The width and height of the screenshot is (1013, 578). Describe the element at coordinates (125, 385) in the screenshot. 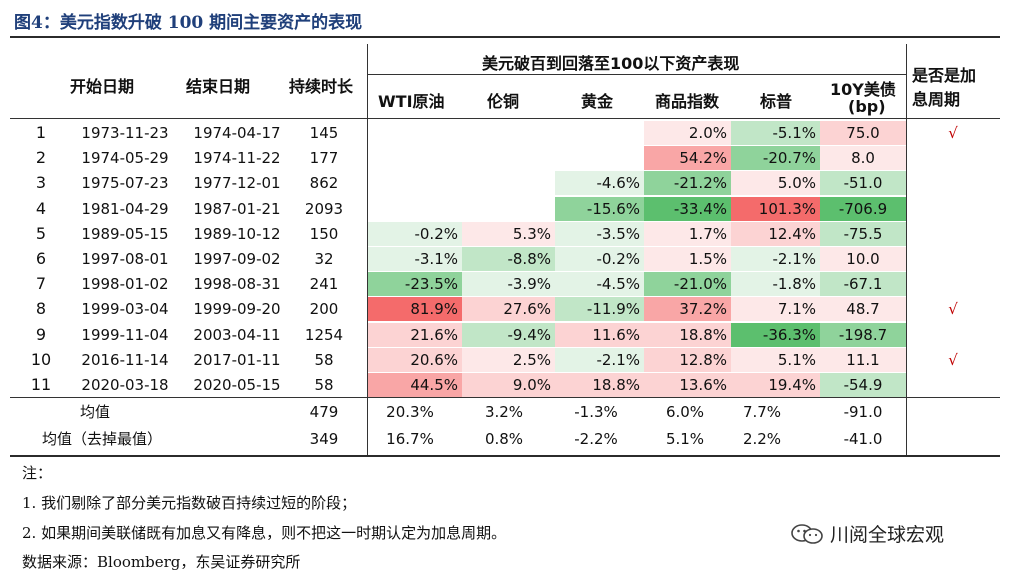

I see `cell-start: 2020-03-18` at that location.